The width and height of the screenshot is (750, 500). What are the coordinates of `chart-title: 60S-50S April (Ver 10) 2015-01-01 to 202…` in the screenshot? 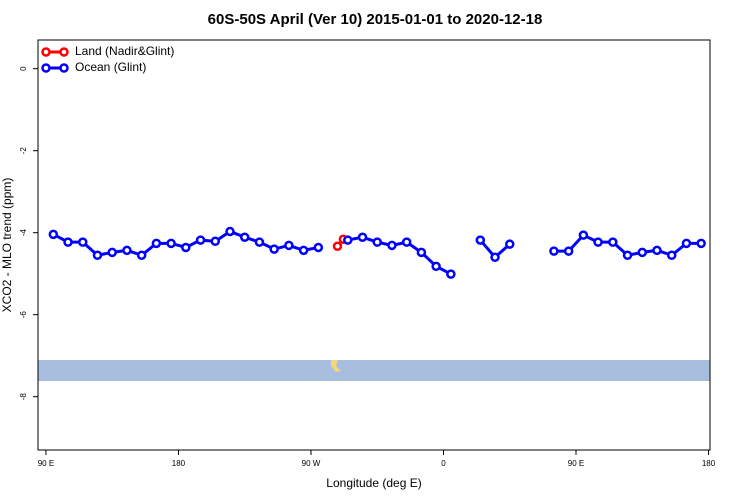 It's located at (375, 19).